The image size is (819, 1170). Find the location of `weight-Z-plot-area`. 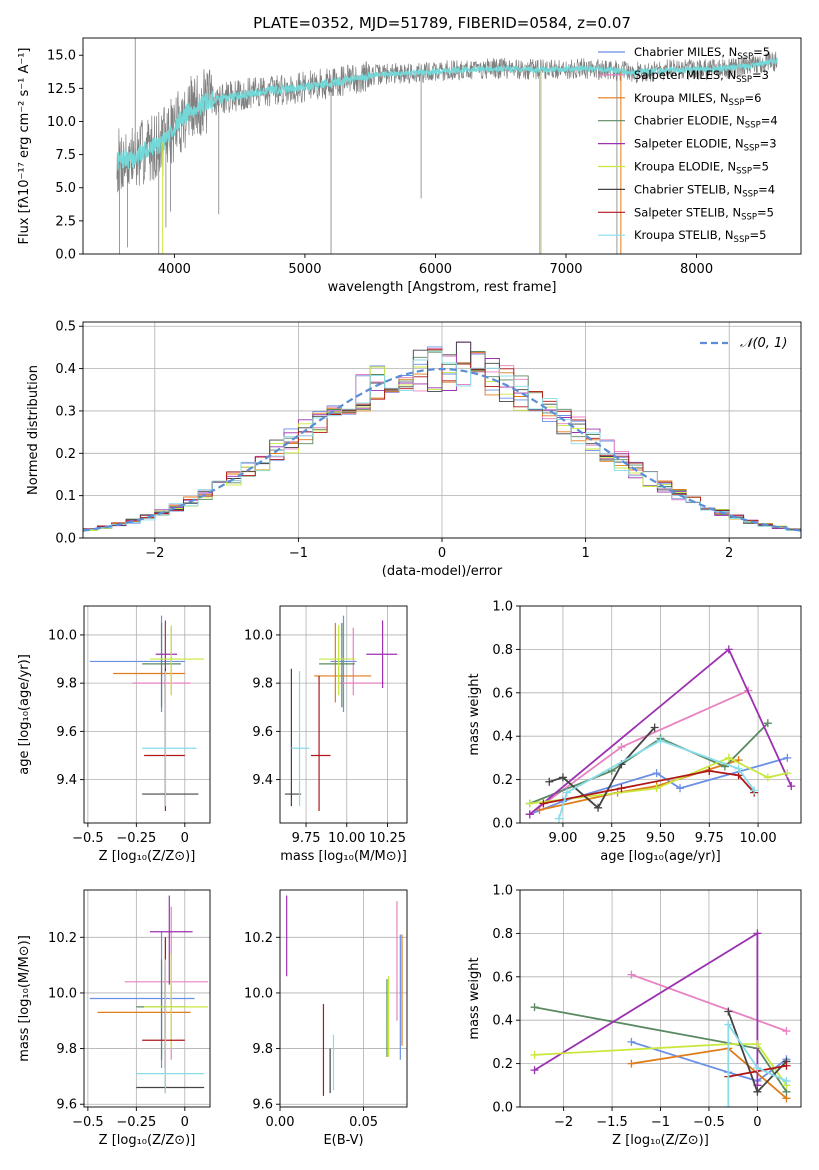

weight-Z-plot-area is located at coordinates (660, 1018).